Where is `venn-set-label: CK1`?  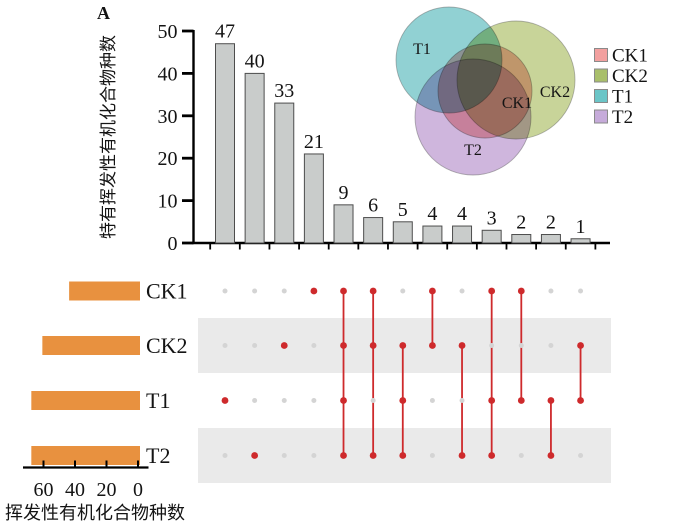 venn-set-label: CK1 is located at coordinates (517, 103).